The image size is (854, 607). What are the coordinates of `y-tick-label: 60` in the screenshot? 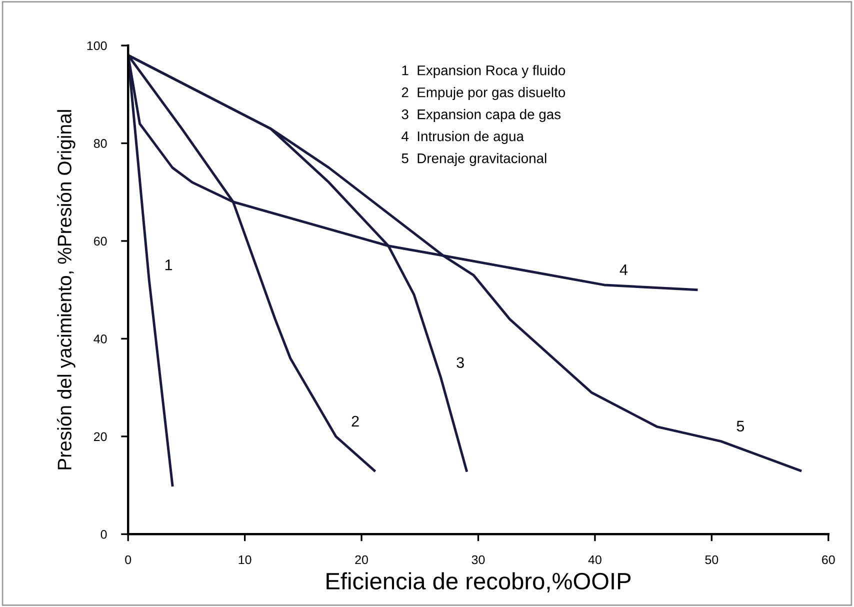 It's located at (100, 241).